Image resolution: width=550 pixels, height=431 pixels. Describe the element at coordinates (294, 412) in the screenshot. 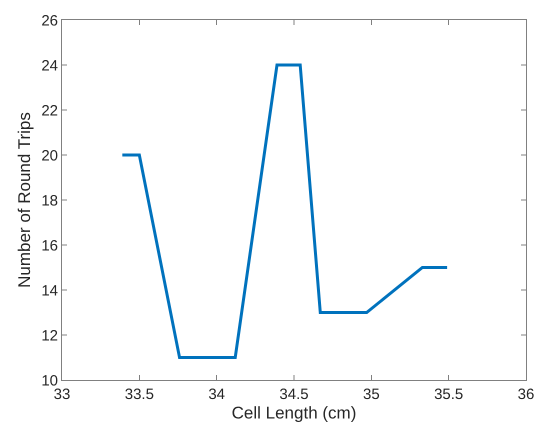

I see `x-axis-title: Cell Length (cm)` at that location.